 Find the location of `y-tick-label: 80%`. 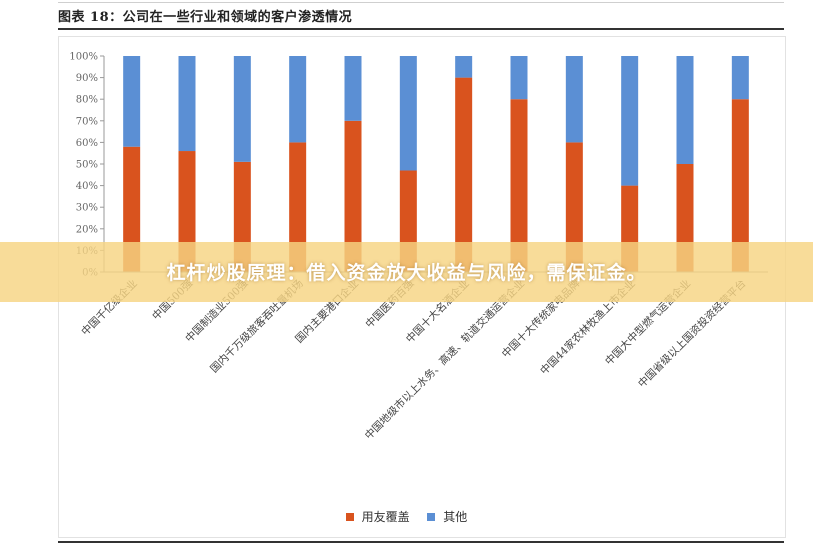

y-tick-label: 80% is located at coordinates (87, 100).